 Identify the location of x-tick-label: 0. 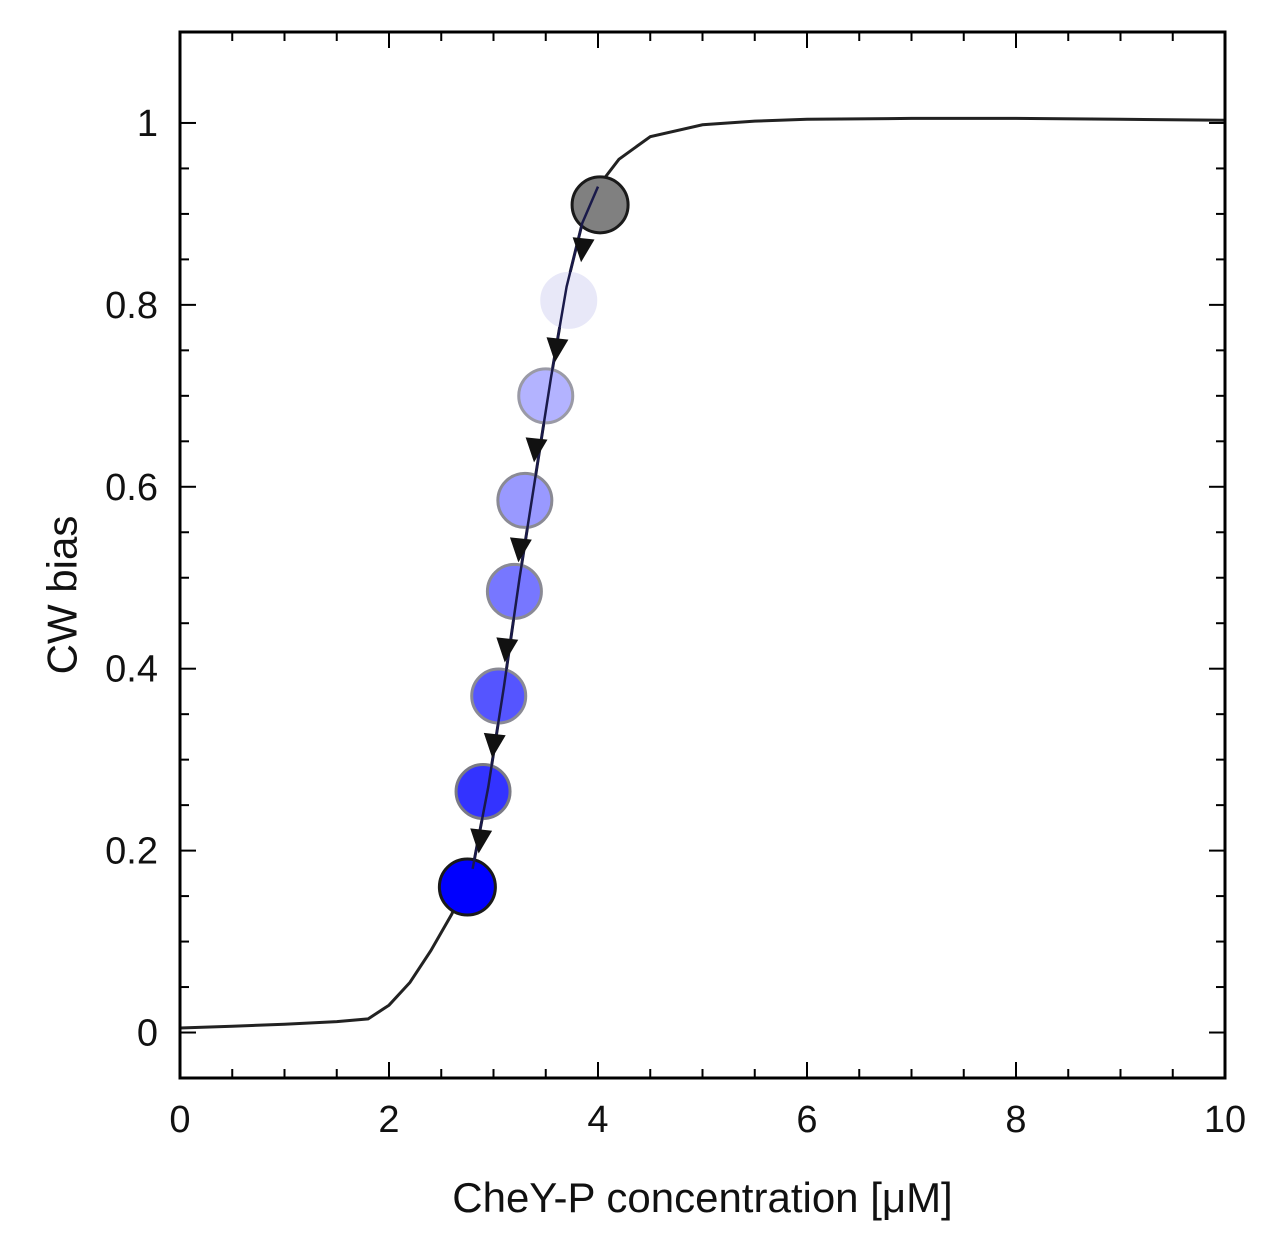
(179, 1120).